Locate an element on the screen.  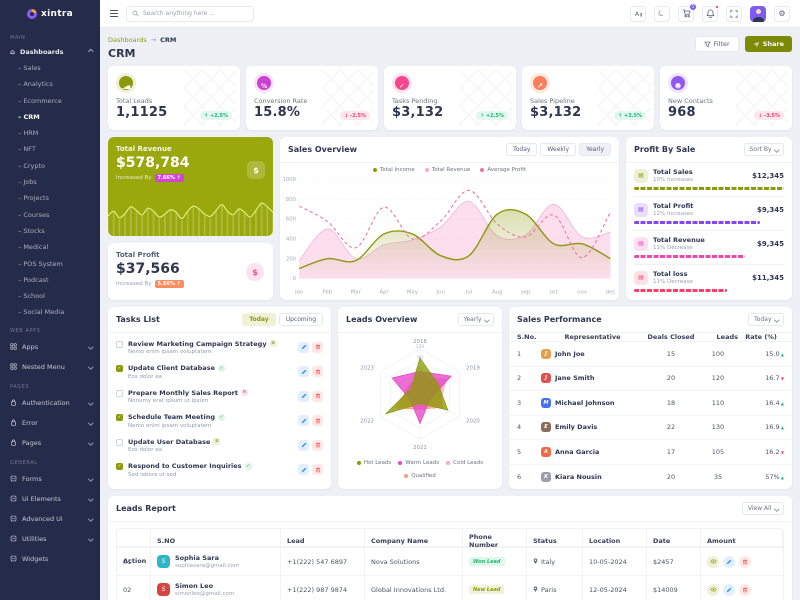
range-tab: Weekly is located at coordinates (558, 149).